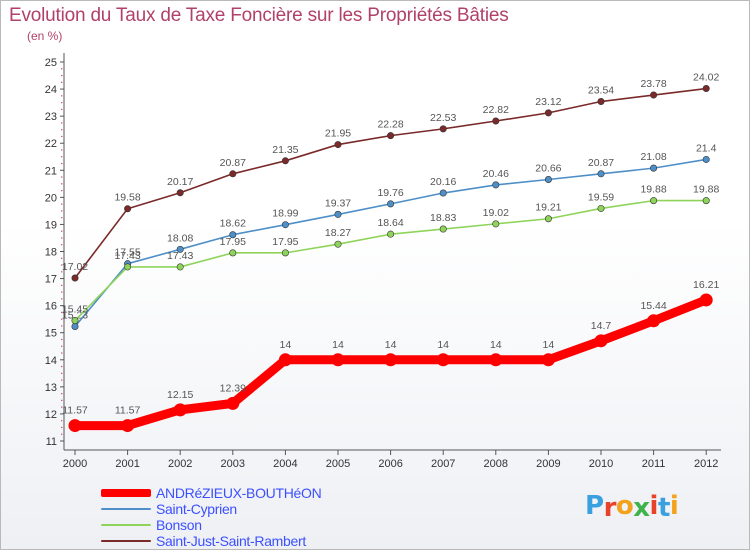  I want to click on data-label: 22.28, so click(390, 125).